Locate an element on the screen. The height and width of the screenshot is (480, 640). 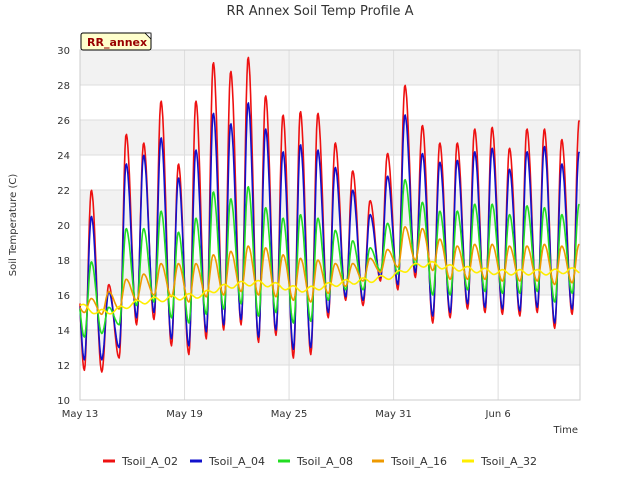
y-tick-labels: 10 12 14 16 18 20 22 24 26 28 30 is located at coordinates (63, 226).